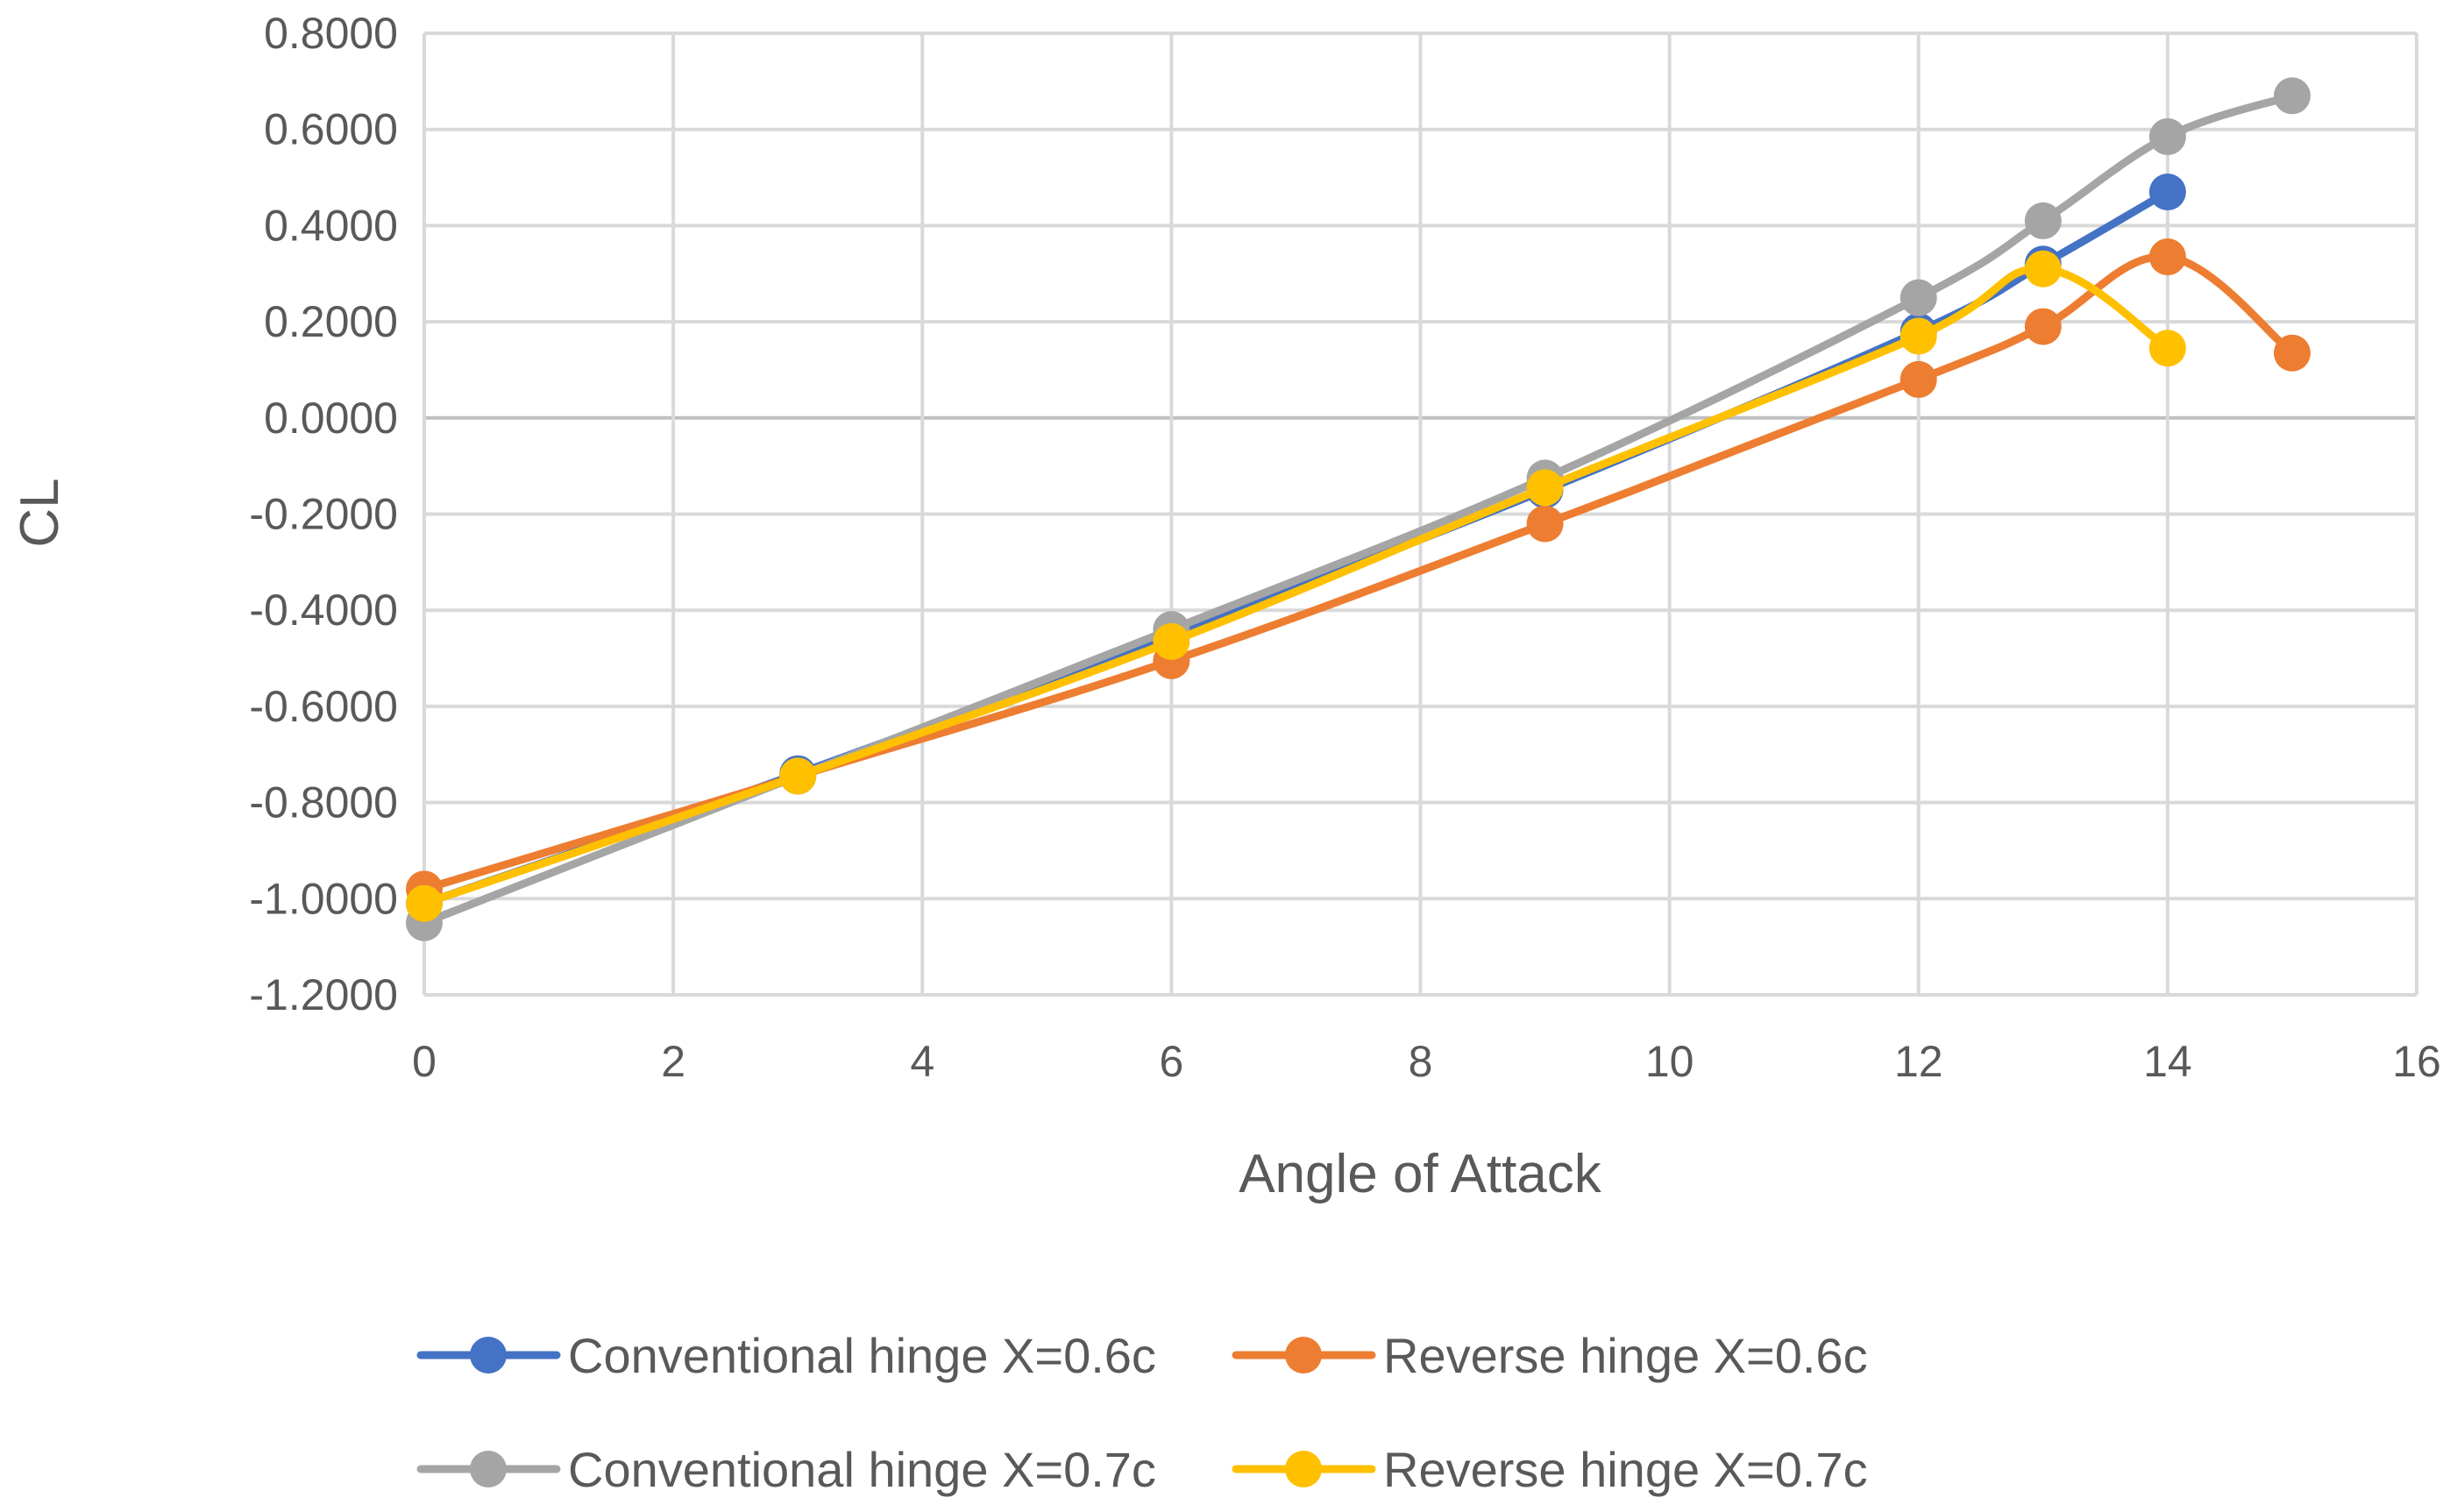 The image size is (2464, 1505). Describe the element at coordinates (424, 1061) in the screenshot. I see `x-tick-label: 0` at that location.